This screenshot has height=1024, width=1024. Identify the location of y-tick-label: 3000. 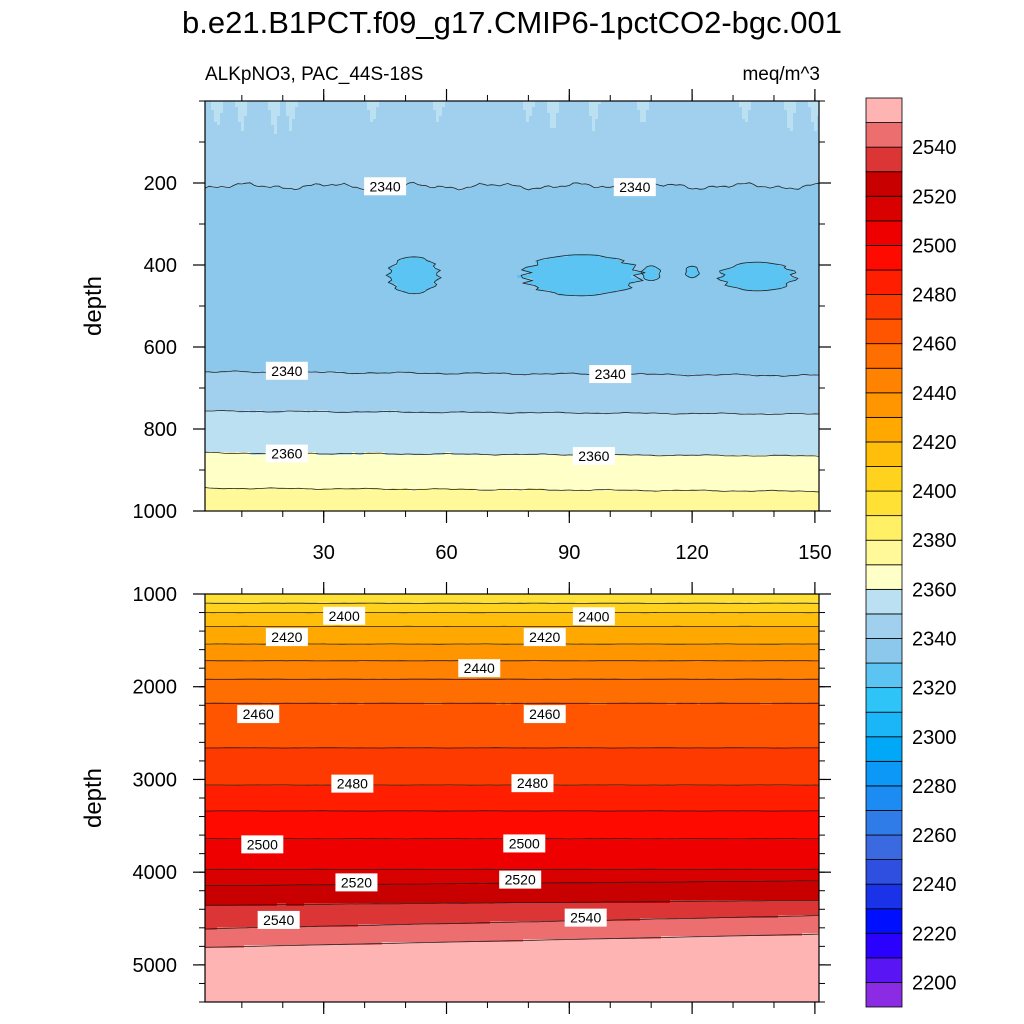
(155, 780).